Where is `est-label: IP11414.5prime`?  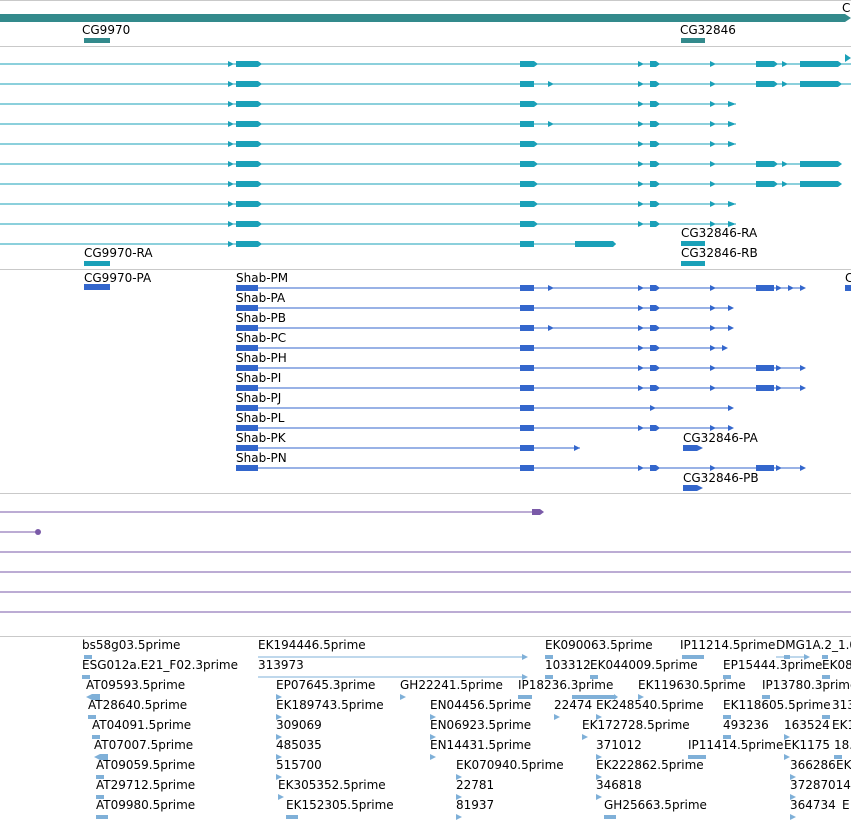 est-label: IP11414.5prime is located at coordinates (736, 745).